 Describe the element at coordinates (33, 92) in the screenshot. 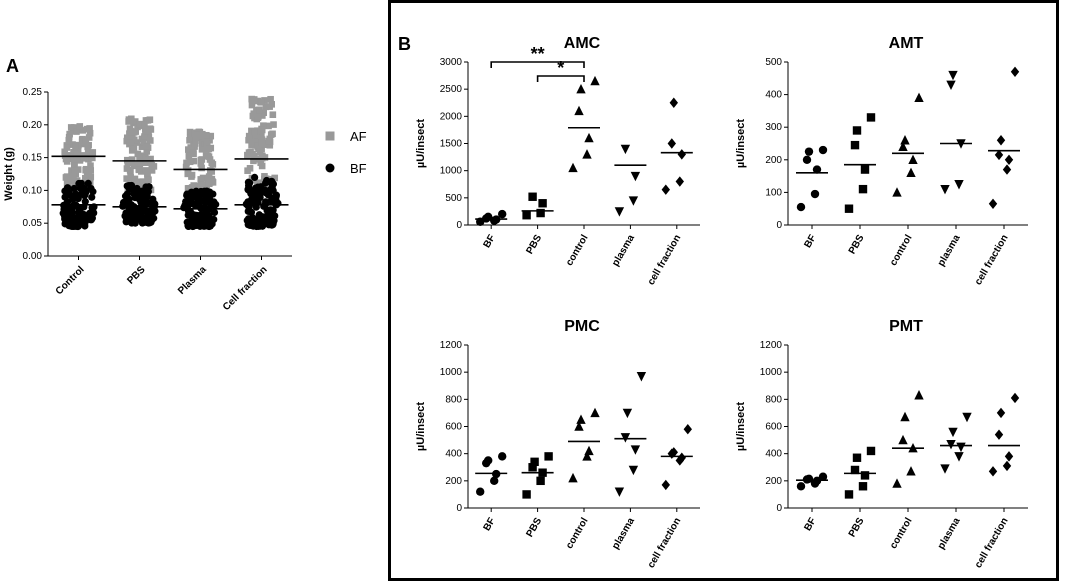

I see `y-tick-label: 0.25` at that location.